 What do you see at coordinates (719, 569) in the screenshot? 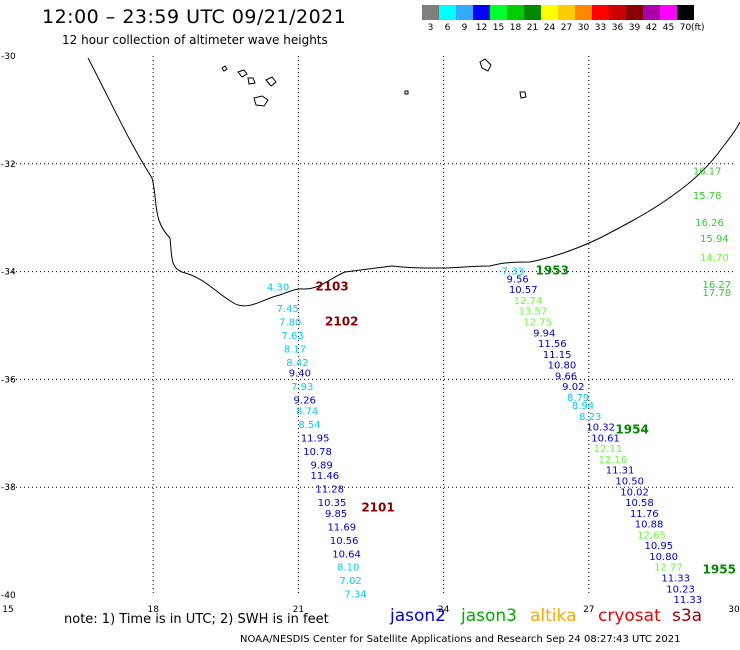
I see `pass-label: 1955` at bounding box center [719, 569].